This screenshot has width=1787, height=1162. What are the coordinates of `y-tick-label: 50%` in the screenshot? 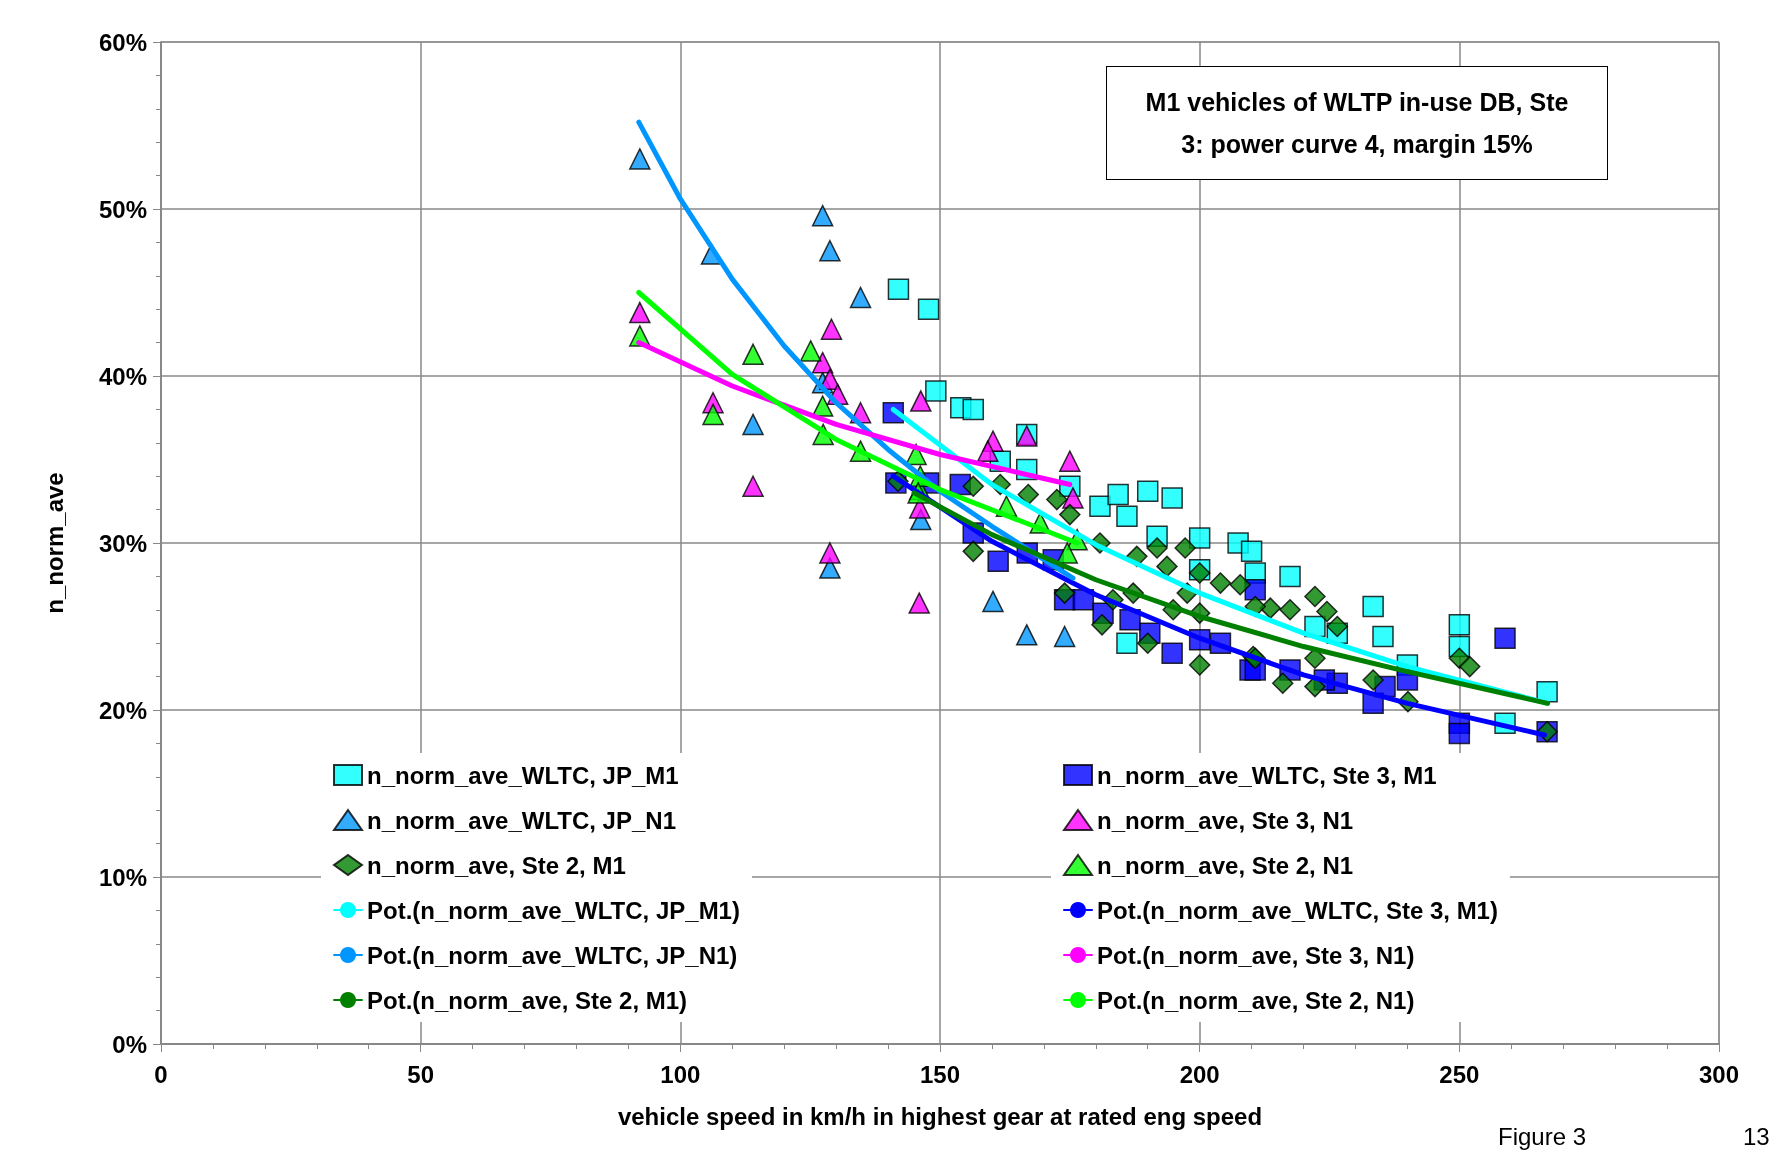 It's located at (122, 209).